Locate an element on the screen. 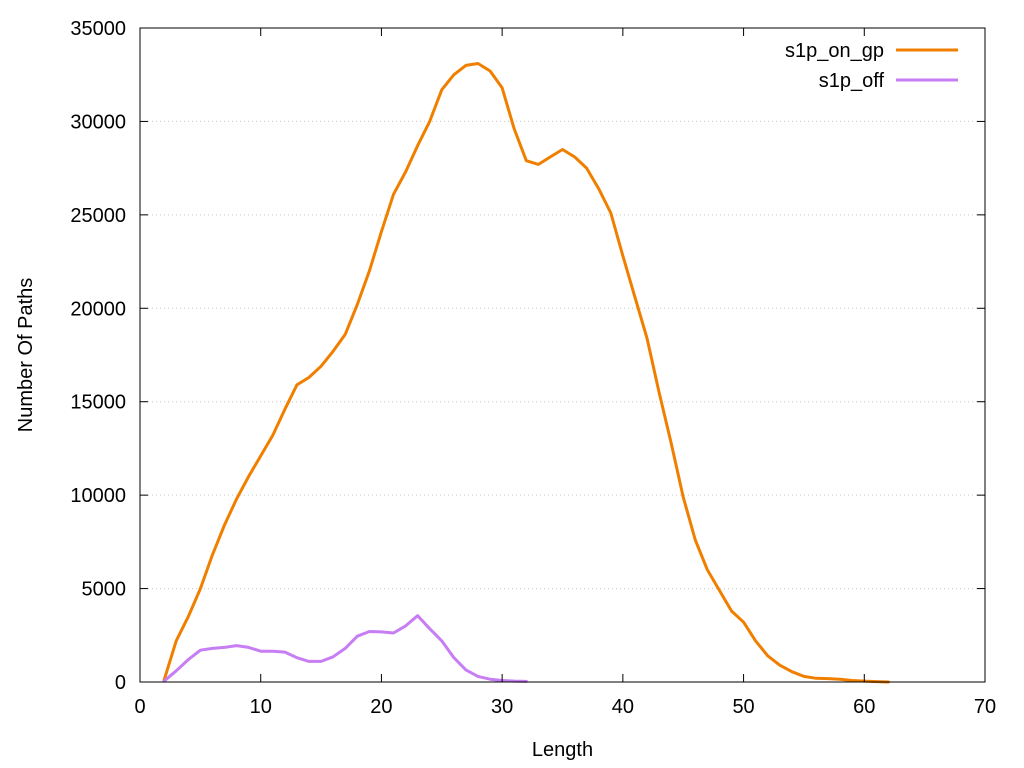 This screenshot has height=768, width=1024. legend: s1p_on_gp s1p_off is located at coordinates (871, 66).